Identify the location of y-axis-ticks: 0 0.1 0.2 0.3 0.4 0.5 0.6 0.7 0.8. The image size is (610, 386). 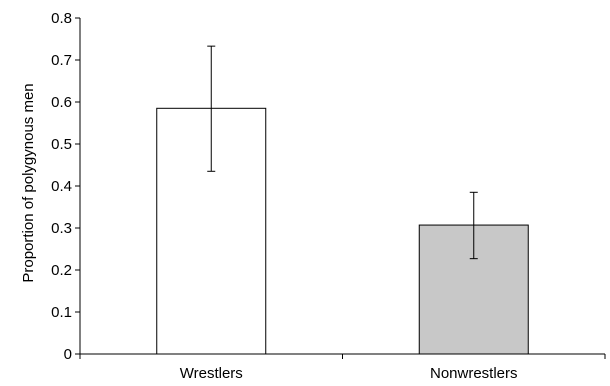
(65, 186).